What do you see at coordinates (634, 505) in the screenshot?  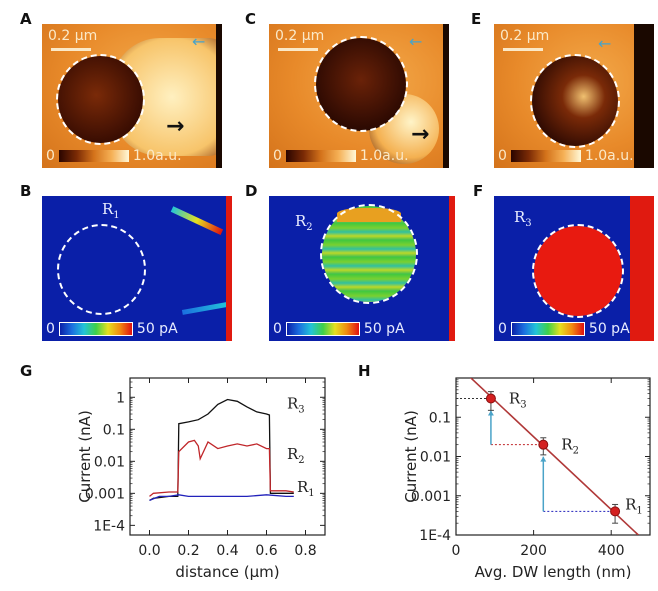 I see `point-label-r1: R1` at bounding box center [634, 505].